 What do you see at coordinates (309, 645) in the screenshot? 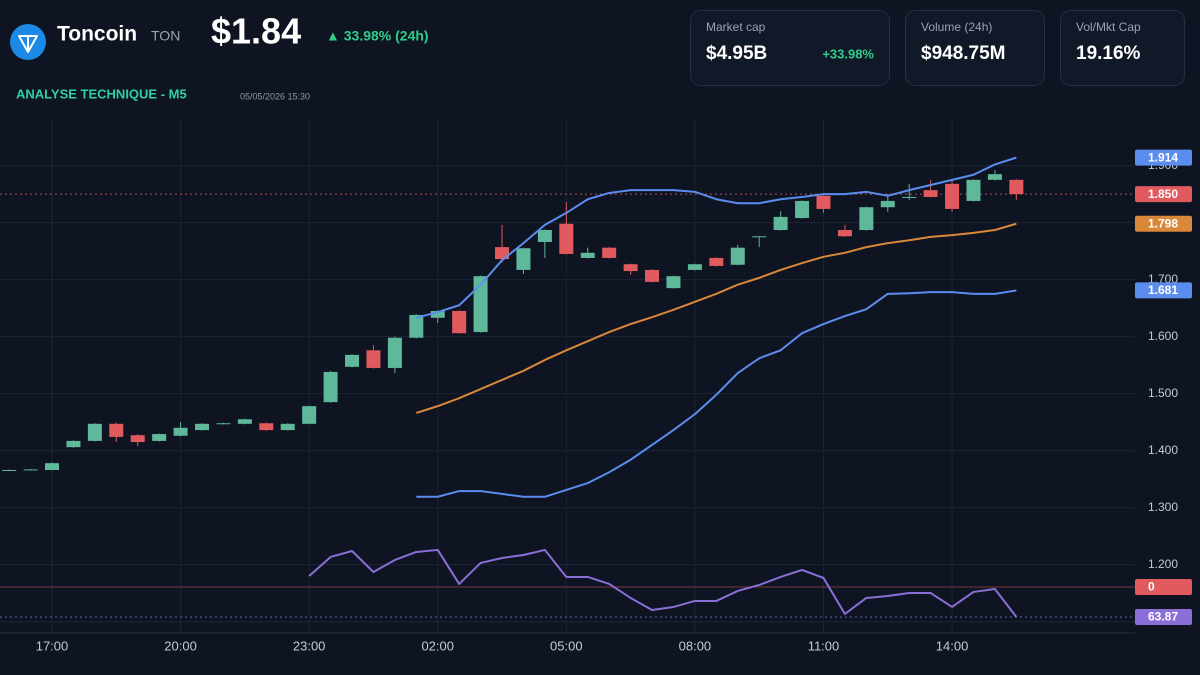
I see `x-tick-label: 23:00` at bounding box center [309, 645].